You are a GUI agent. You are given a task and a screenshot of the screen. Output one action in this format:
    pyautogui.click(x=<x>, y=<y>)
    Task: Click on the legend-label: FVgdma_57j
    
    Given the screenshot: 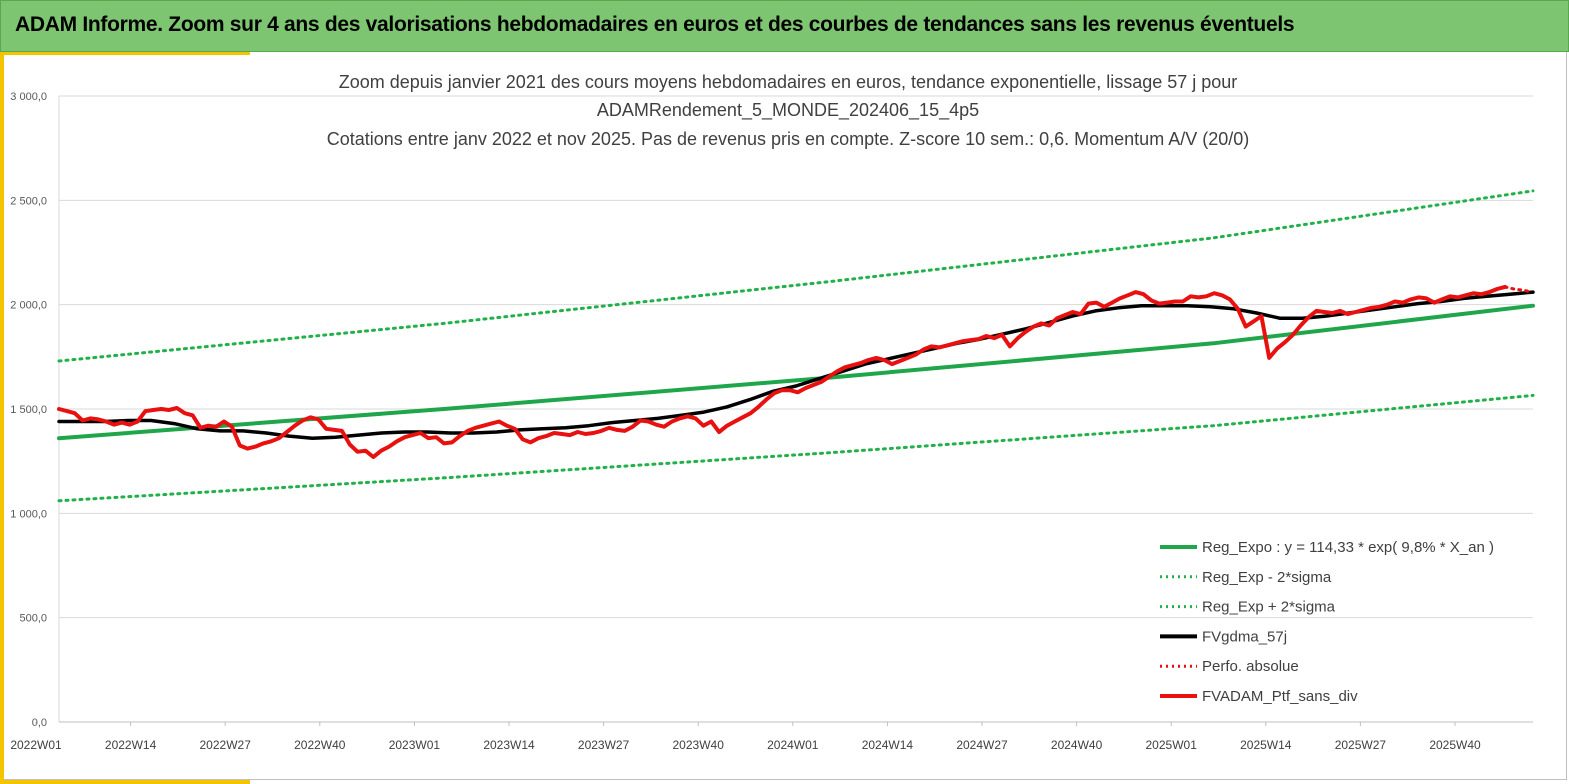 What is the action you would take?
    pyautogui.click(x=1244, y=636)
    